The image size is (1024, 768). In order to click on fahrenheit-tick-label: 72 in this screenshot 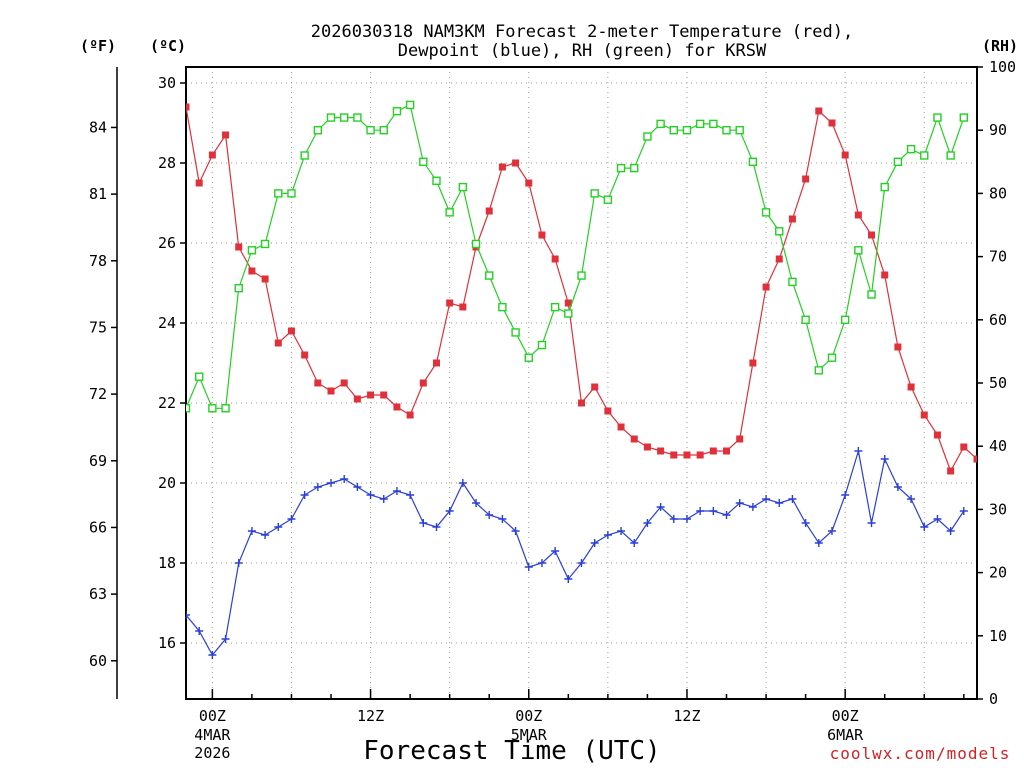, I will do `click(98, 394)`.